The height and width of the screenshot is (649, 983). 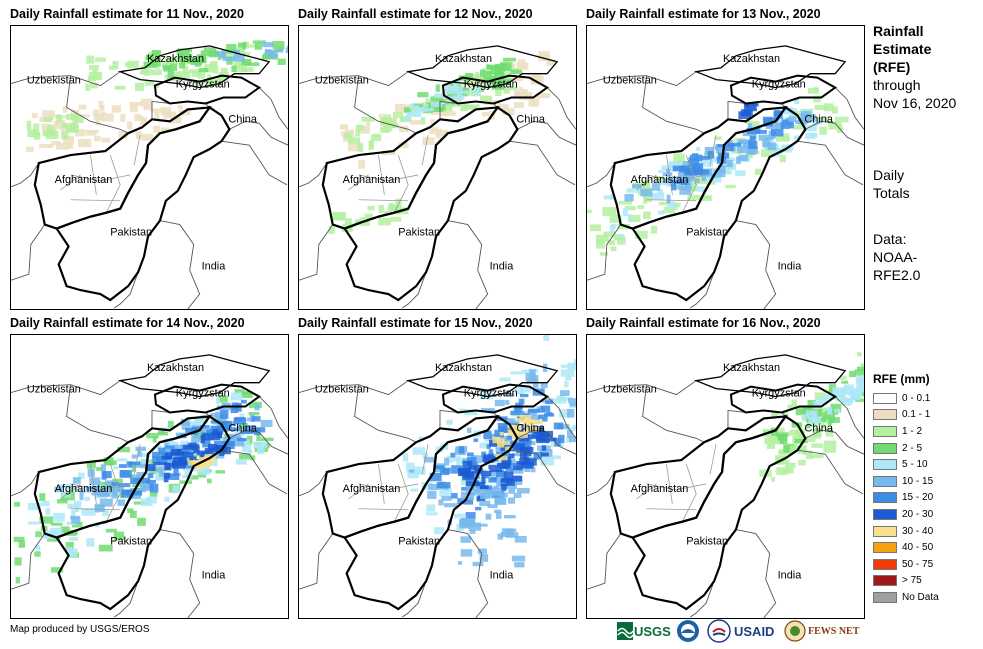 What do you see at coordinates (928, 431) in the screenshot?
I see `legend-item: 1 - 2` at bounding box center [928, 431].